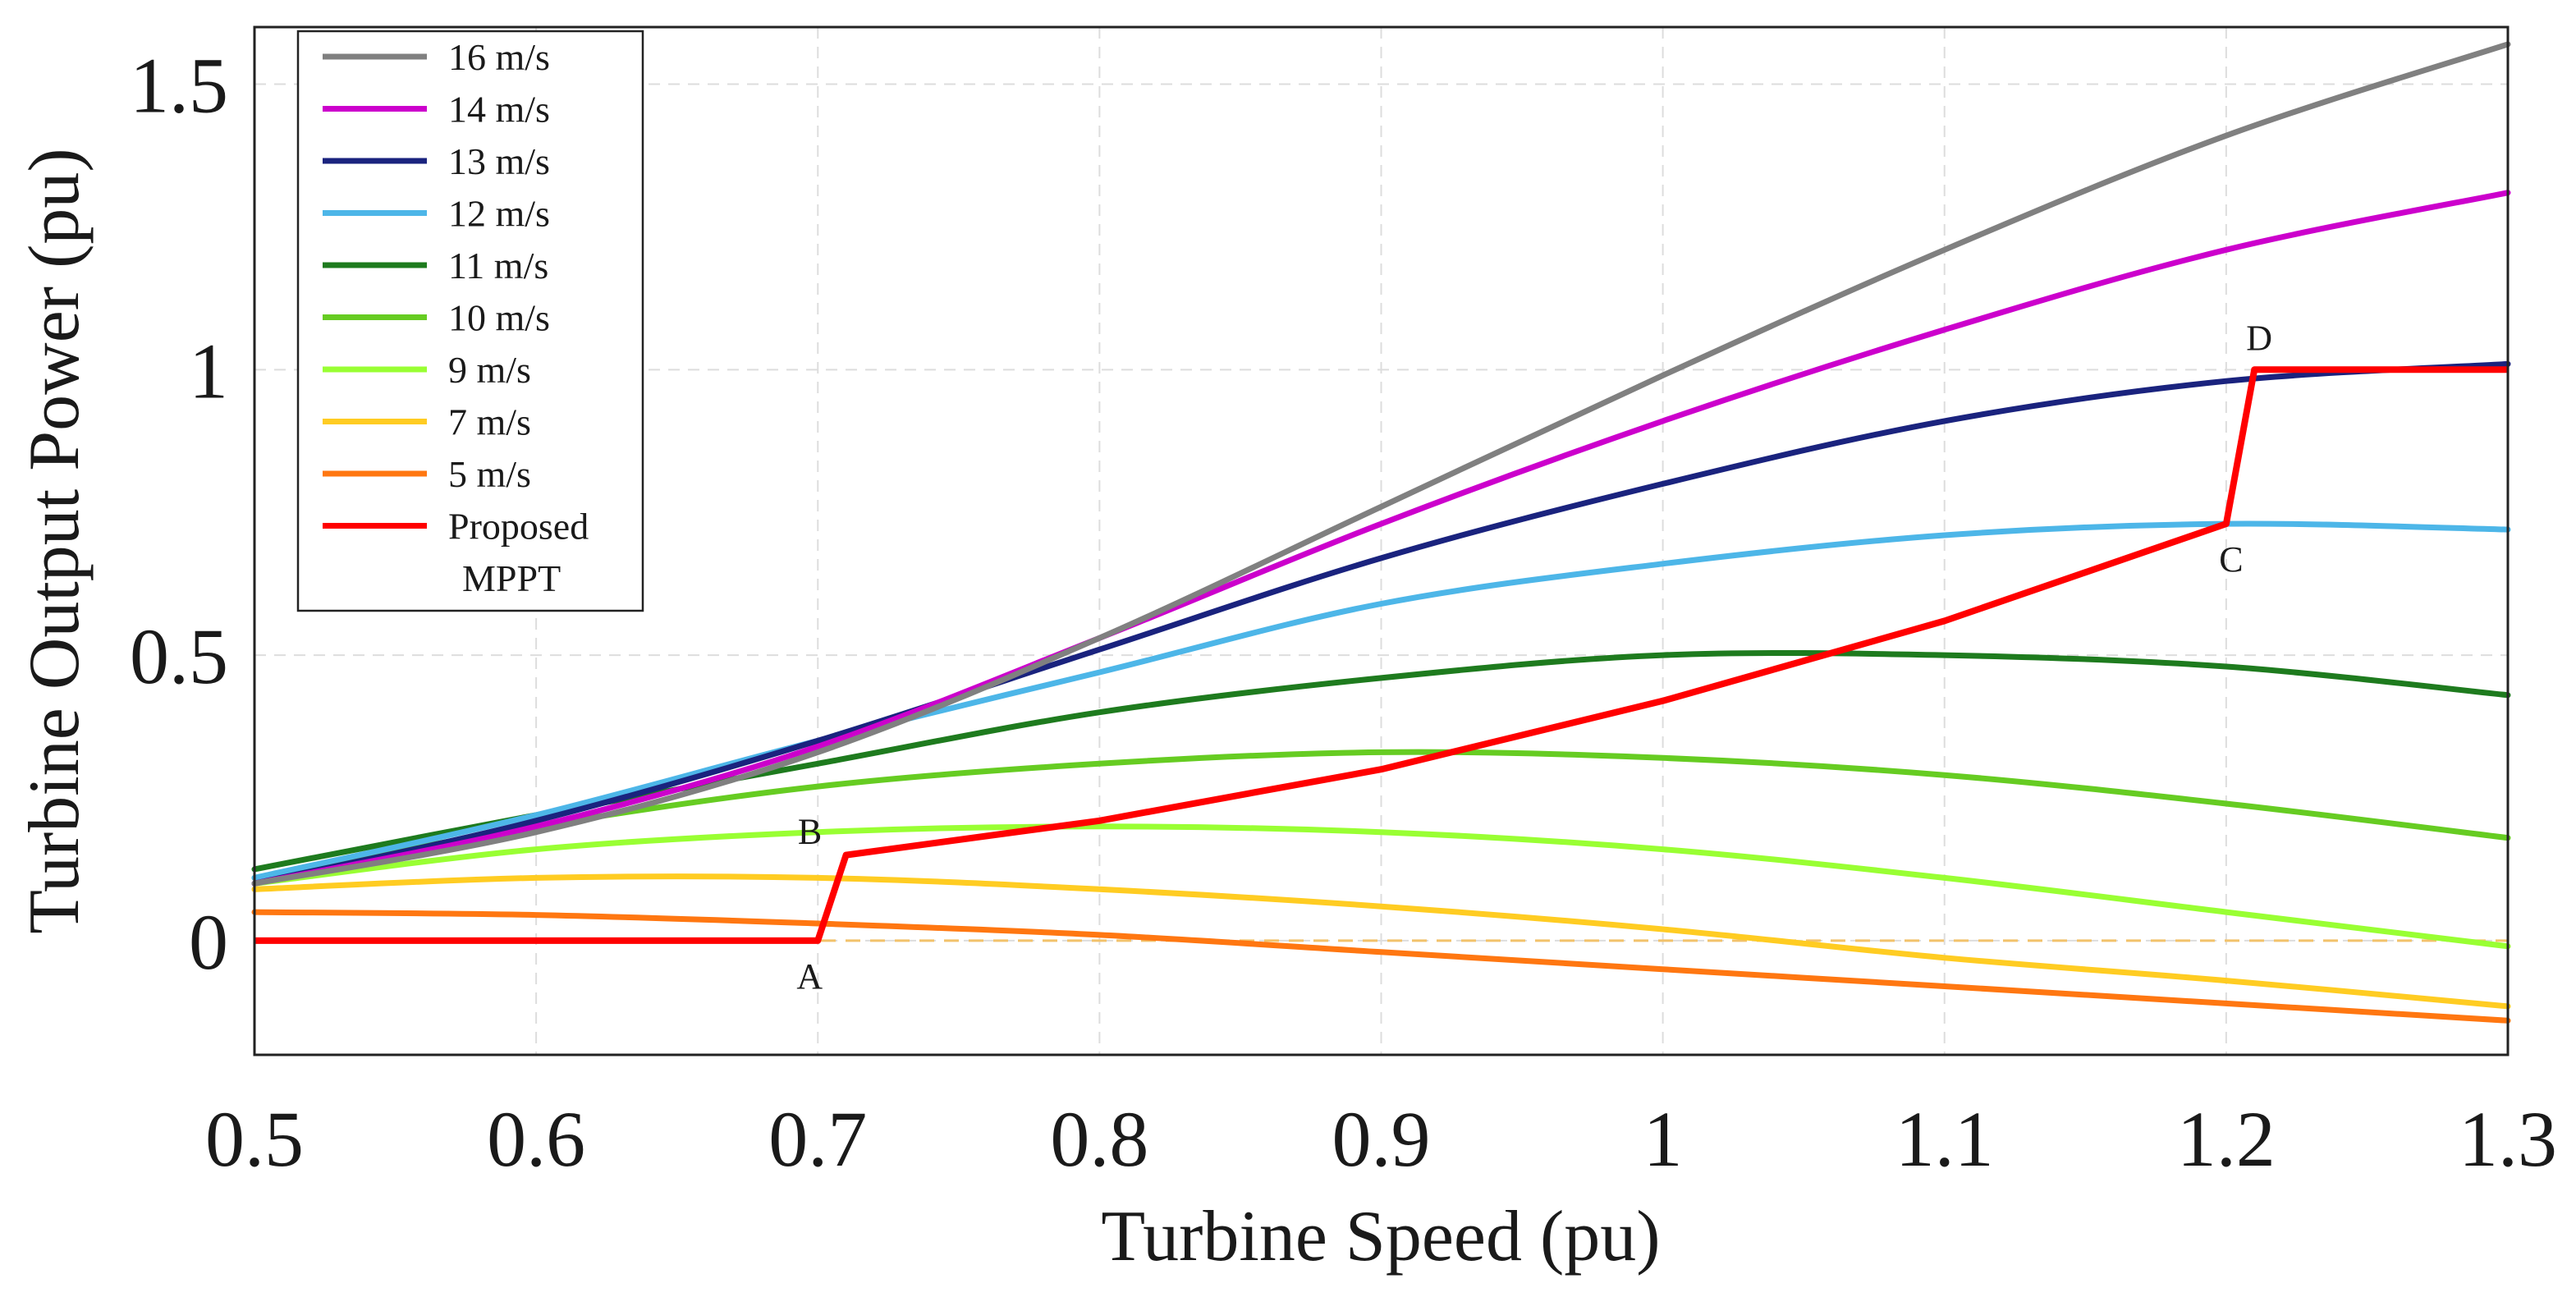 Image resolution: width=2576 pixels, height=1297 pixels. I want to click on annotation-c: C, so click(2231, 559).